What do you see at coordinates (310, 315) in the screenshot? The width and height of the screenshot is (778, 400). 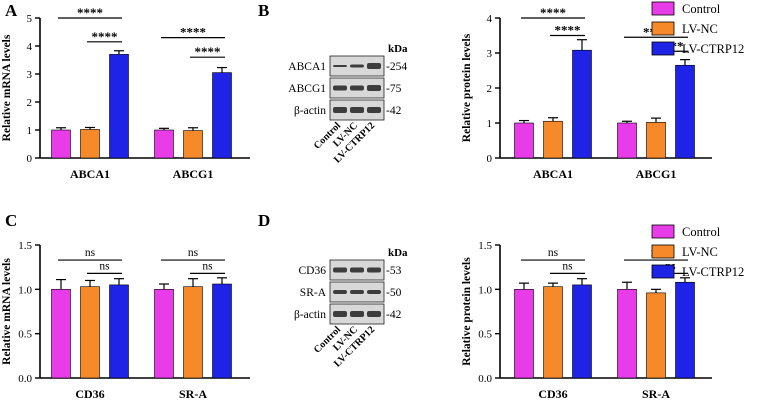 I see `blot-row-label: β-actin` at bounding box center [310, 315].